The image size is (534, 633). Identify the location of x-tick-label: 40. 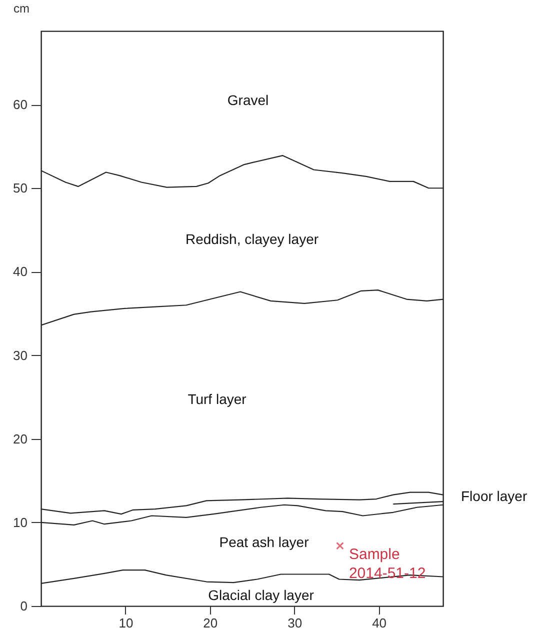
(379, 623).